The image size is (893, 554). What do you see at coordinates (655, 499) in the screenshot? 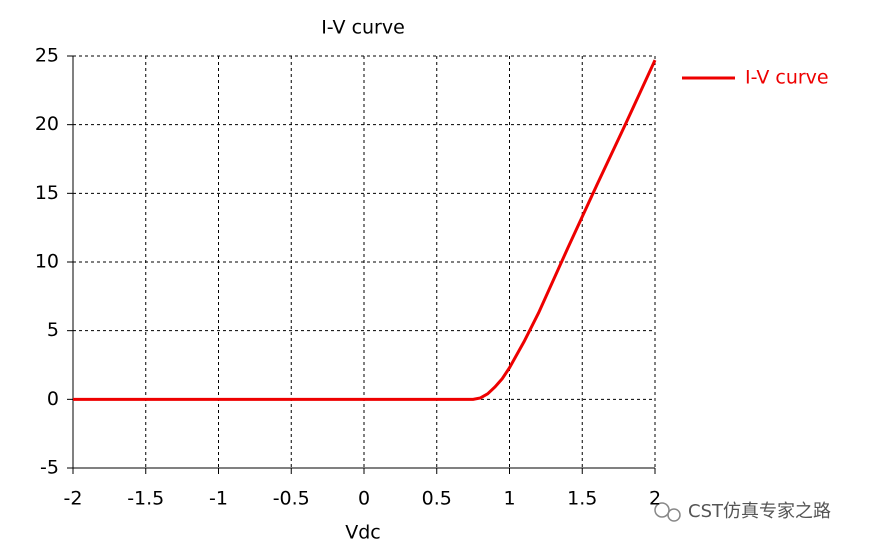
I see `x-tick-label: 2` at bounding box center [655, 499].